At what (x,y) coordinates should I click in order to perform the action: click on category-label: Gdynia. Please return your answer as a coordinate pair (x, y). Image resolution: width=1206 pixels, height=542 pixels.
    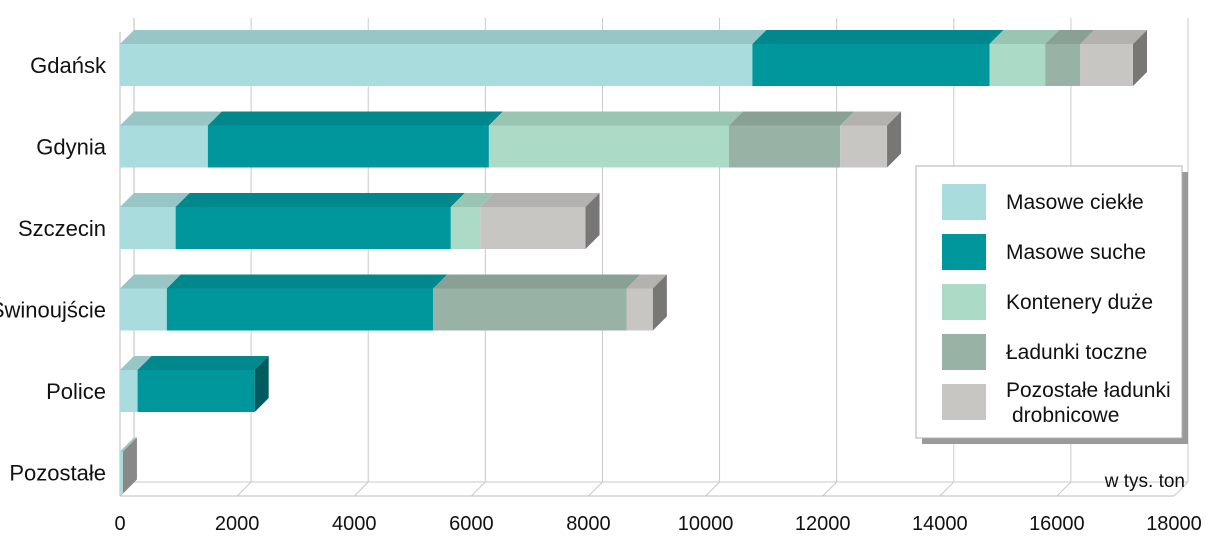
    Looking at the image, I should click on (71, 147).